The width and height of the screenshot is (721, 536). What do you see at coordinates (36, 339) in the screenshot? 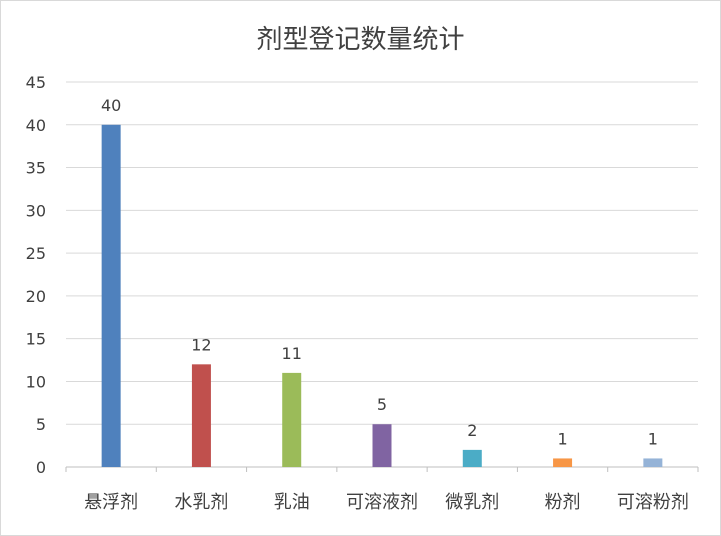
I see `y-tick-label: 15` at bounding box center [36, 339].